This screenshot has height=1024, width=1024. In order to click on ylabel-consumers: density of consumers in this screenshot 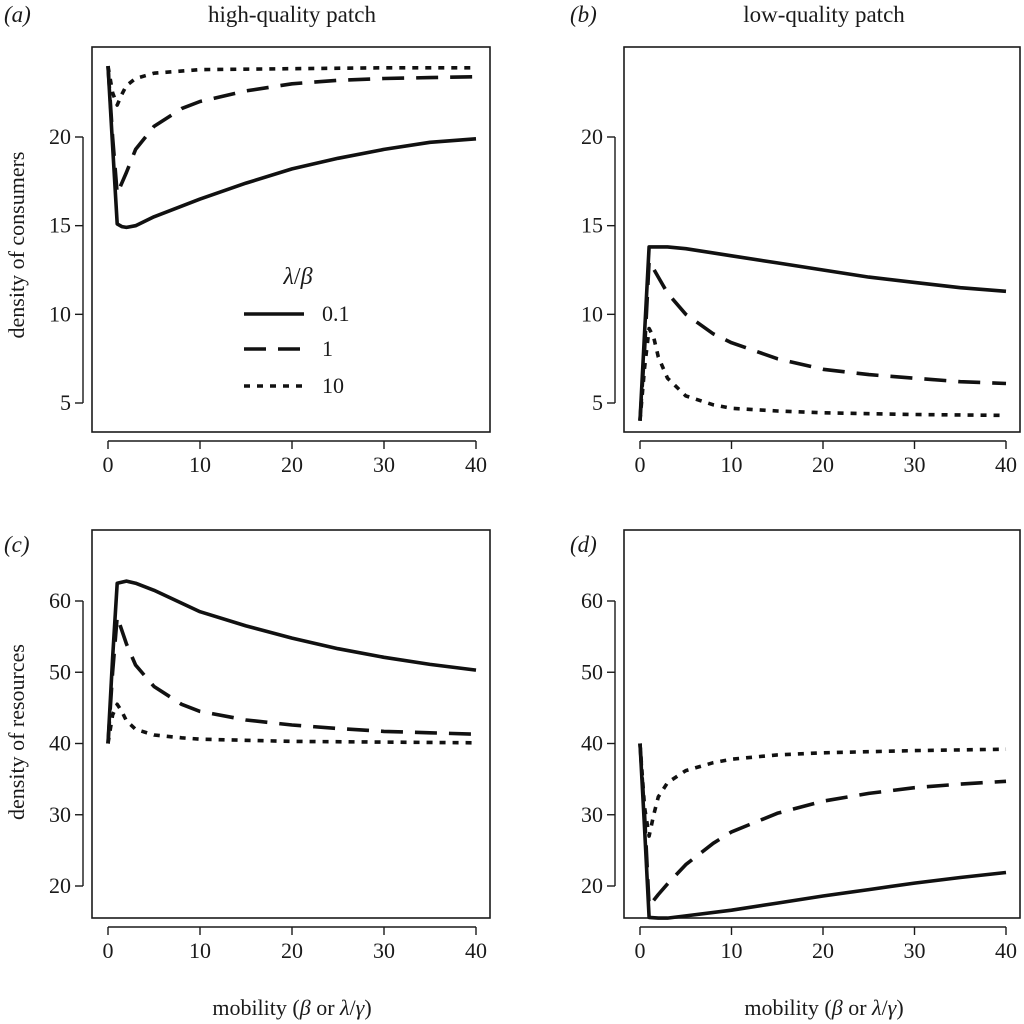, I will do `click(16, 245)`.